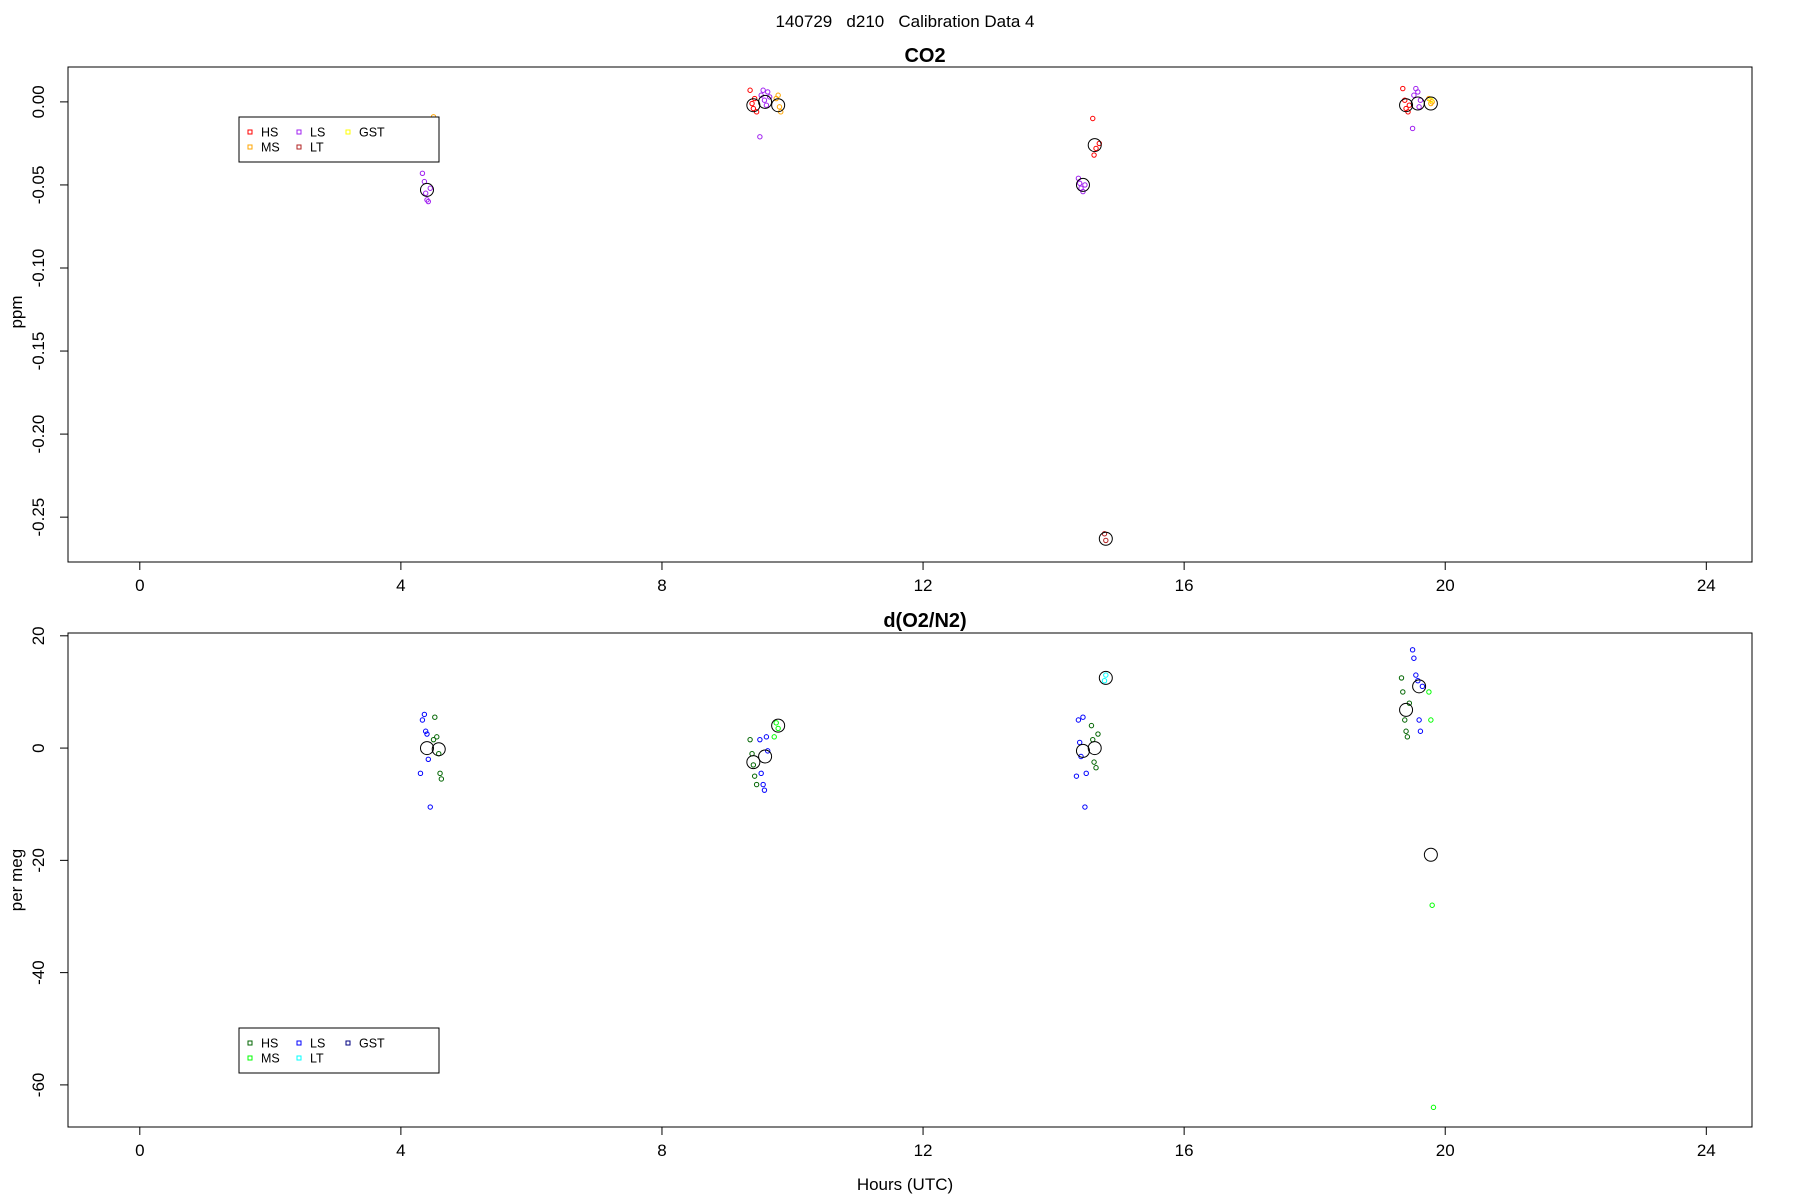 This screenshot has width=1800, height=1200. Describe the element at coordinates (1431, 100) in the screenshot. I see `co2-series-gst` at that location.